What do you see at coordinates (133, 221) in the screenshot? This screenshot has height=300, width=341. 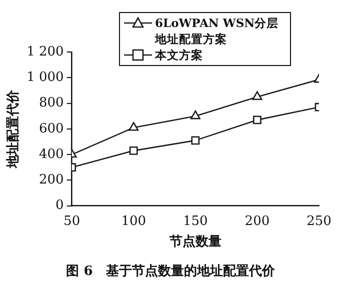 I see `x-tick-label: 100` at bounding box center [133, 221].